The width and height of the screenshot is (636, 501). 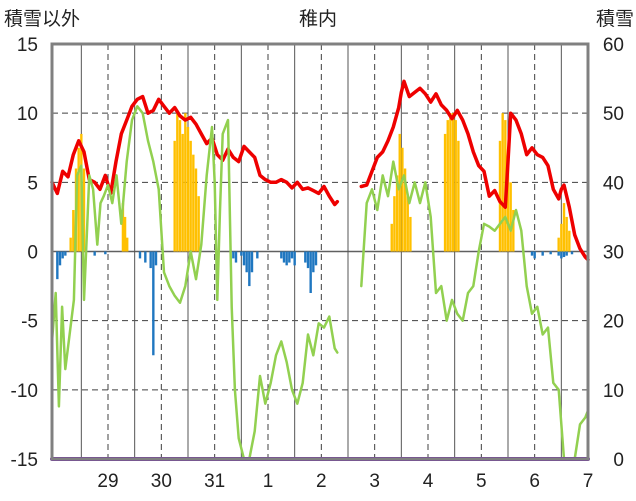 I want to click on left-axis-label: 積雪以外, so click(x=42, y=19).